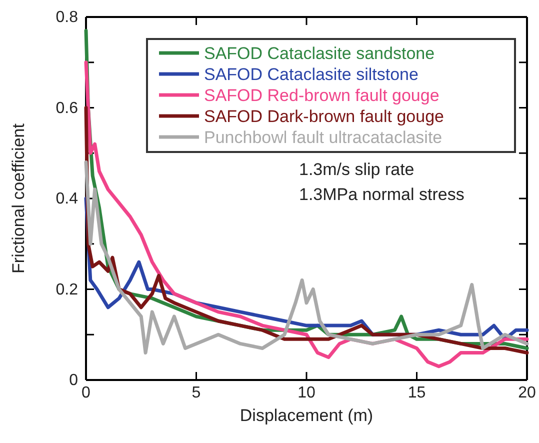 This screenshot has height=443, width=539. Describe the element at coordinates (311, 74) in the screenshot. I see `legend-label: SAFOD Cataclasite siltstone` at that location.